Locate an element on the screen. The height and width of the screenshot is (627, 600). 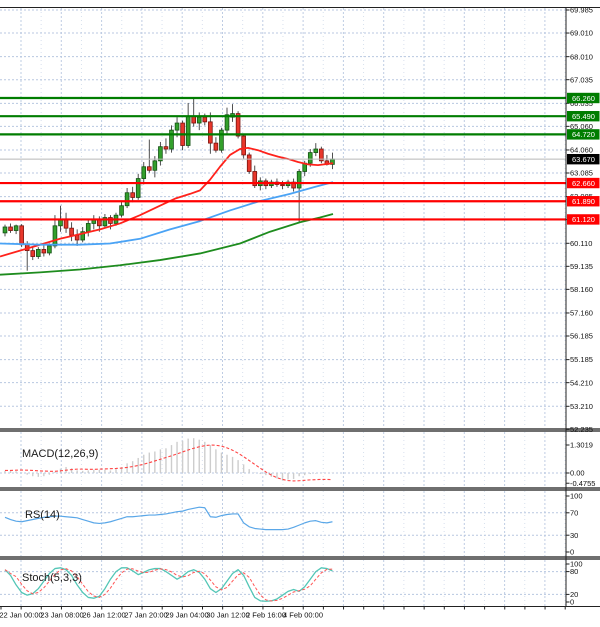
axis-label: 30 Jan 12:00 is located at coordinates (227, 615).